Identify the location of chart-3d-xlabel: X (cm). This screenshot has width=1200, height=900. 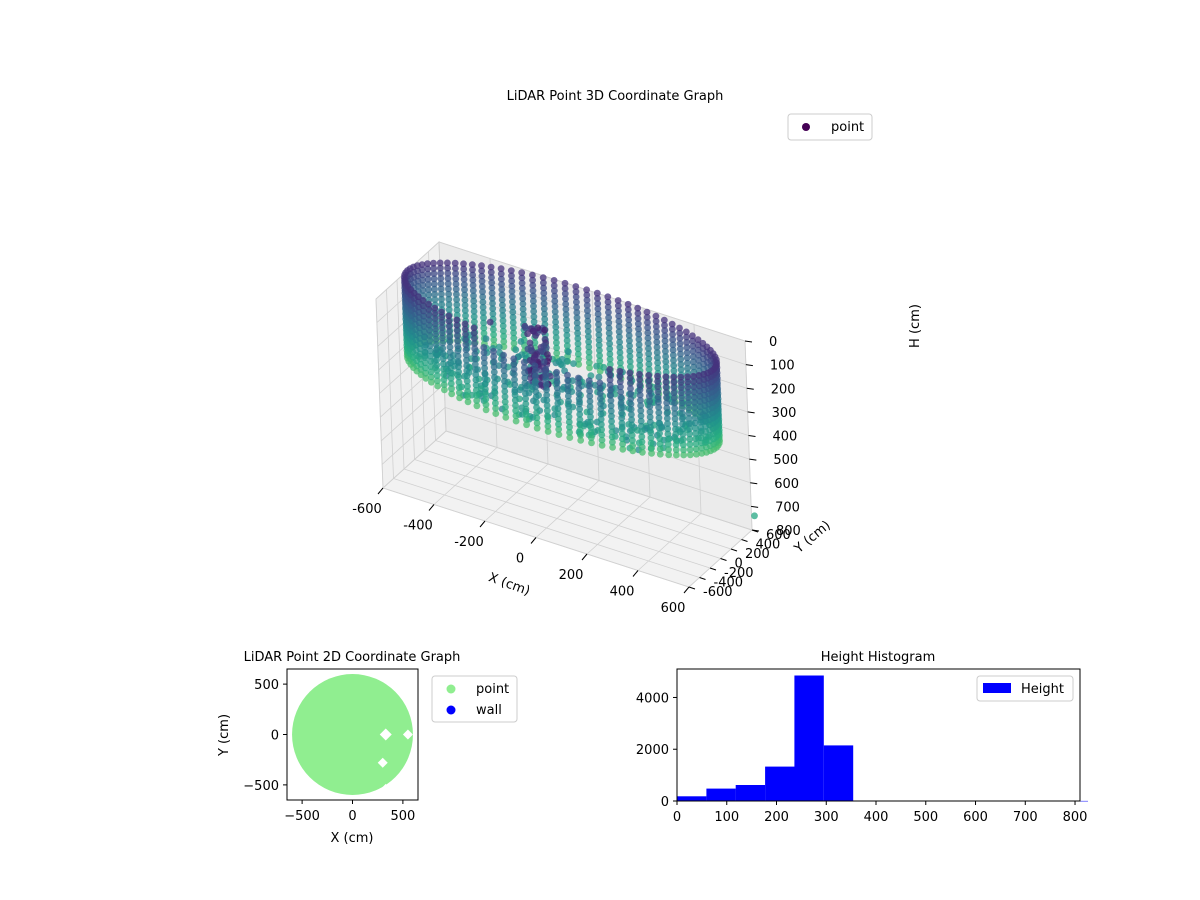
(509, 584).